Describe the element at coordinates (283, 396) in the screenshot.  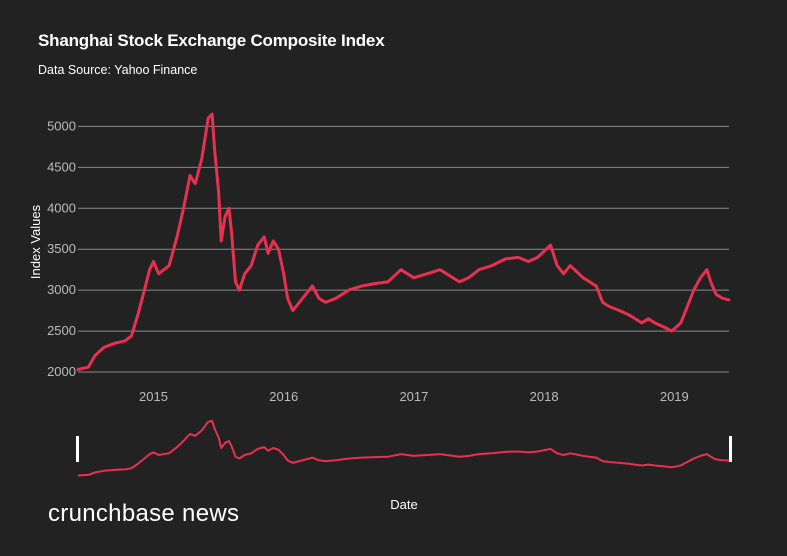
I see `x-tick-label: 2016` at that location.